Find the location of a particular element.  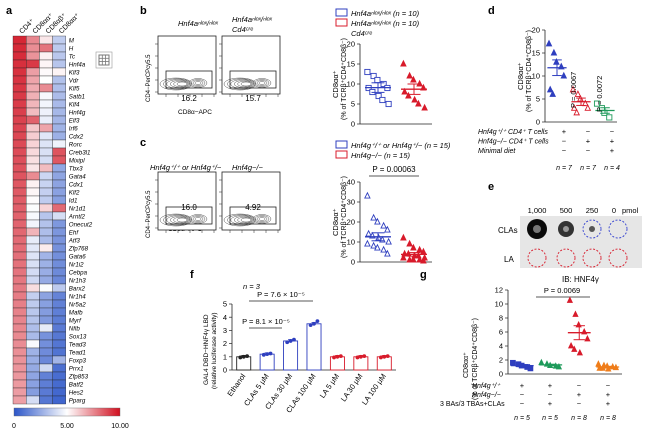

x-tick-label: LA 5 μM is located at coordinates (329, 386).